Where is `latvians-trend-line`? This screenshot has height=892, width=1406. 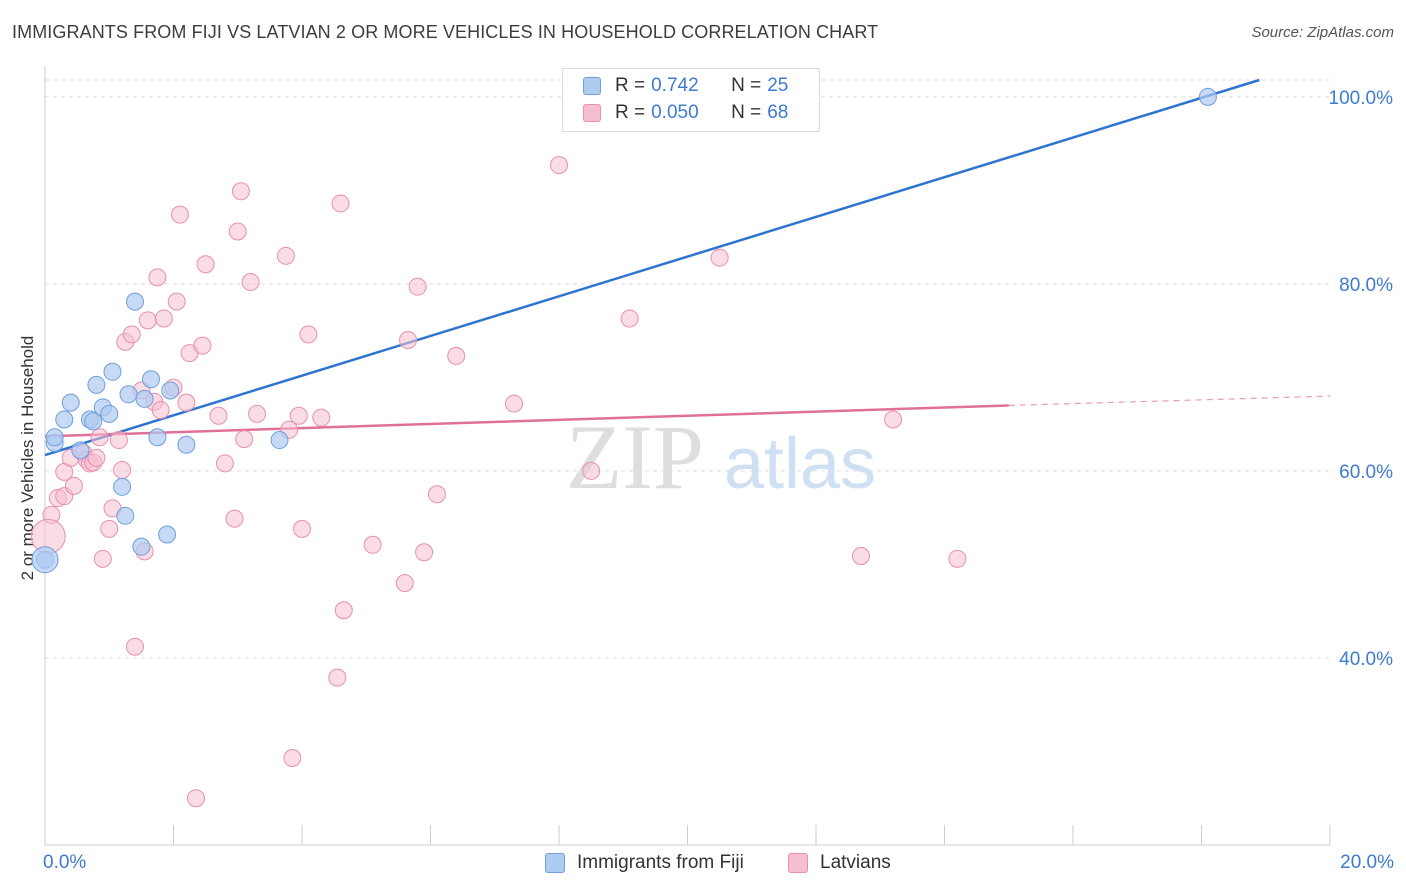
latvians-trend-line is located at coordinates (526, 421).